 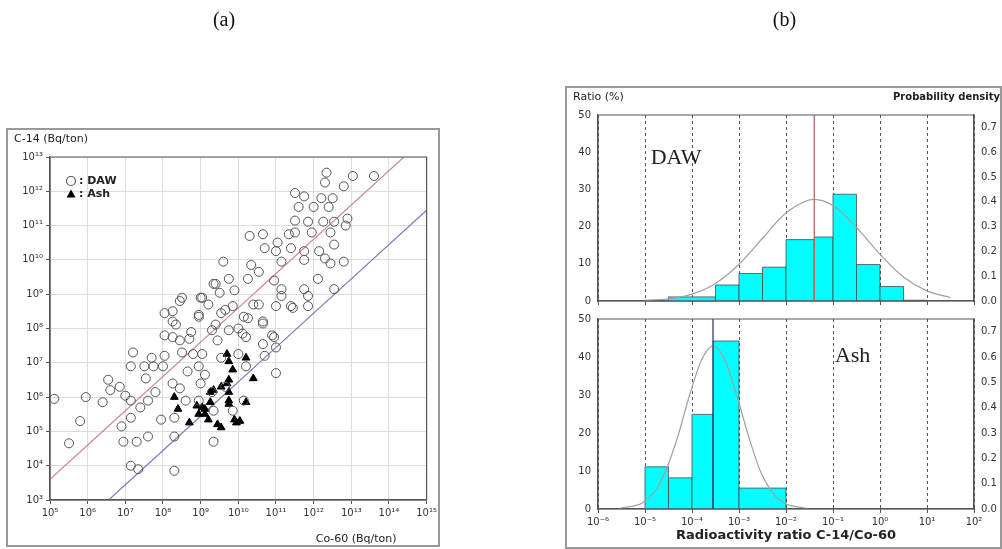 I want to click on y-tick-label: 10⁹, so click(x=34, y=293).